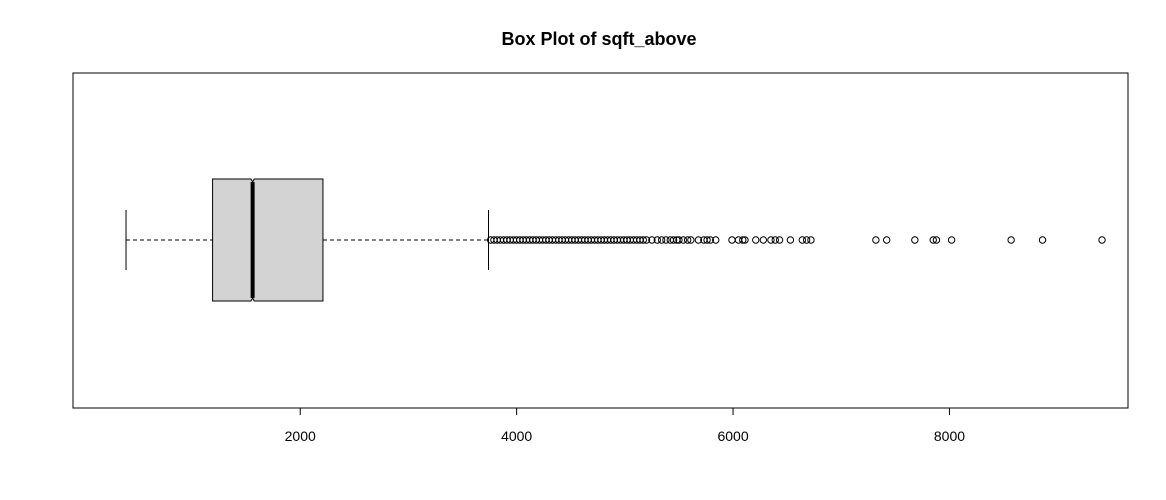 The width and height of the screenshot is (1166, 500). I want to click on x-tick-label-2000: 2000, so click(300, 436).